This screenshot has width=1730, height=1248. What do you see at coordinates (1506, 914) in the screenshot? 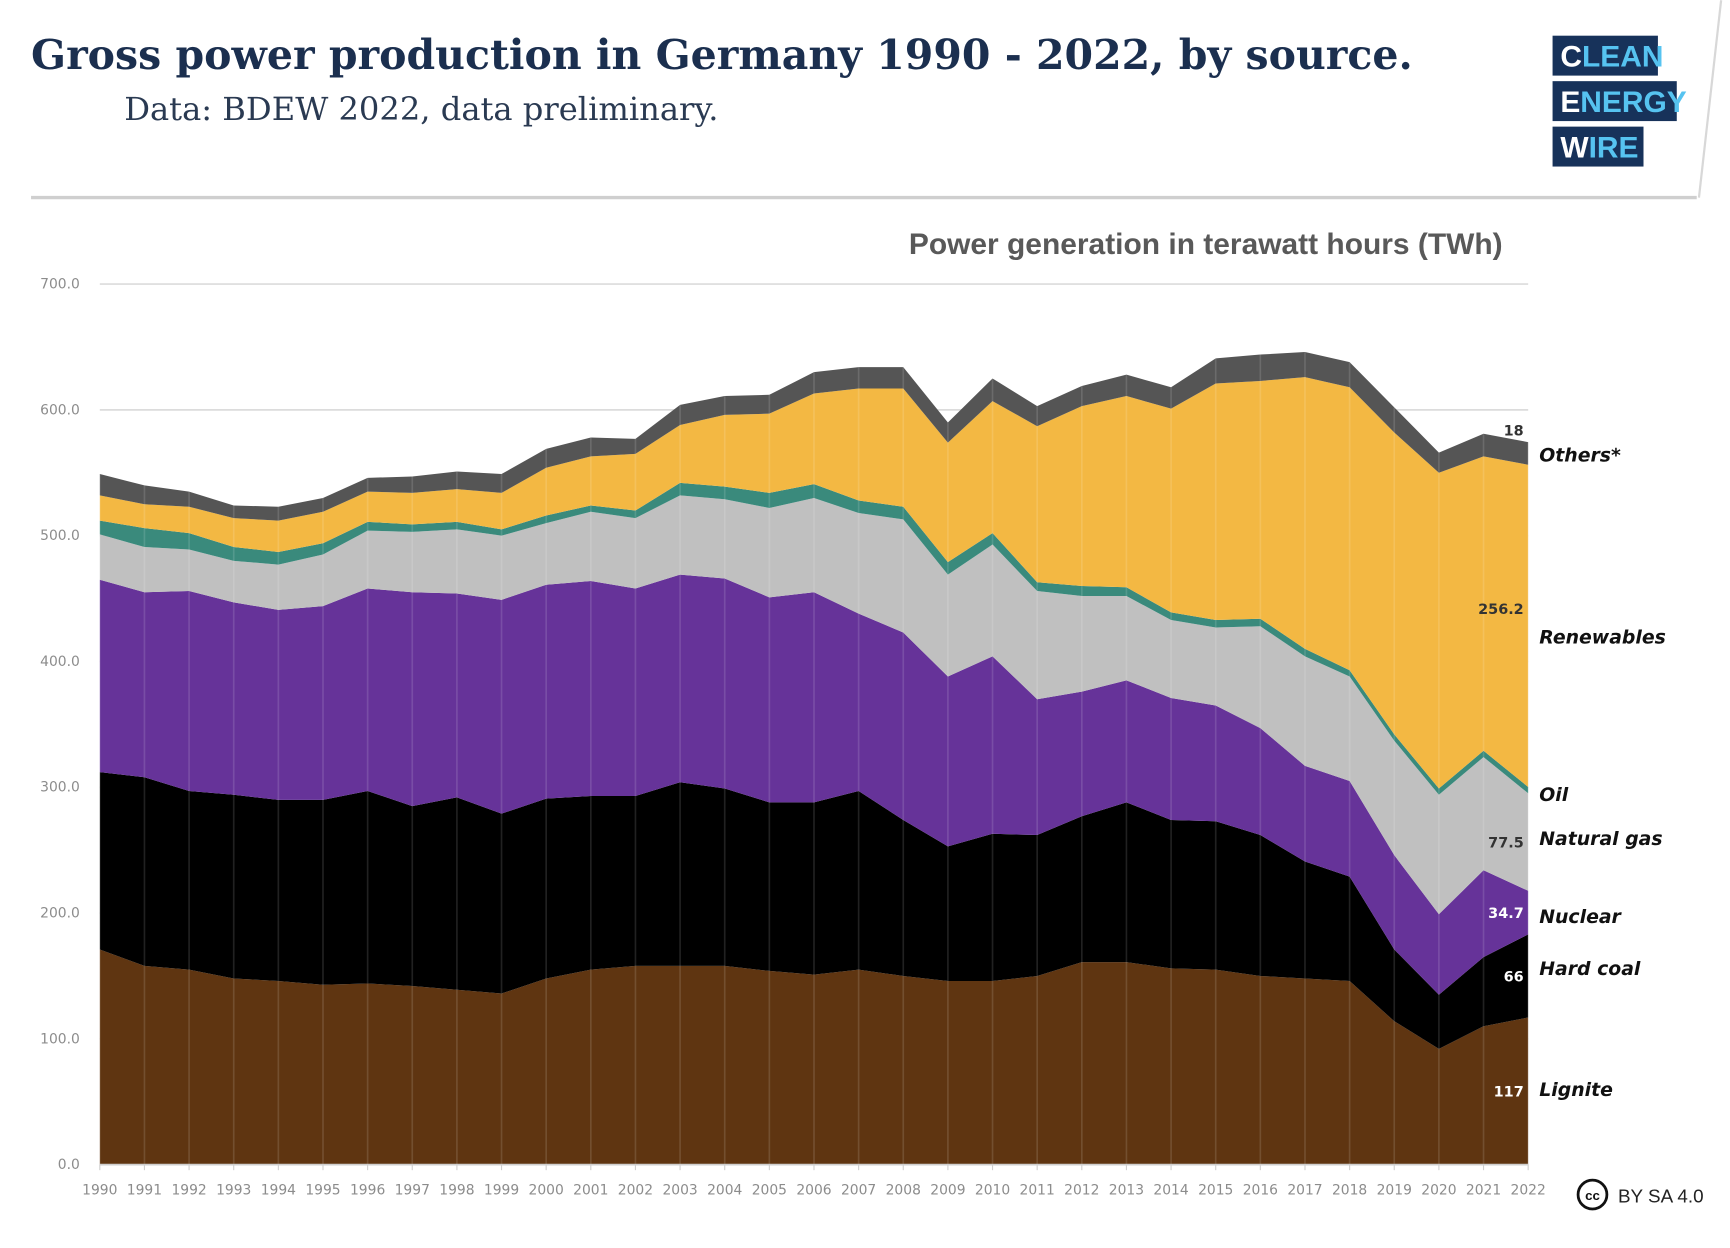
I see `value-label: 34.7` at bounding box center [1506, 914].